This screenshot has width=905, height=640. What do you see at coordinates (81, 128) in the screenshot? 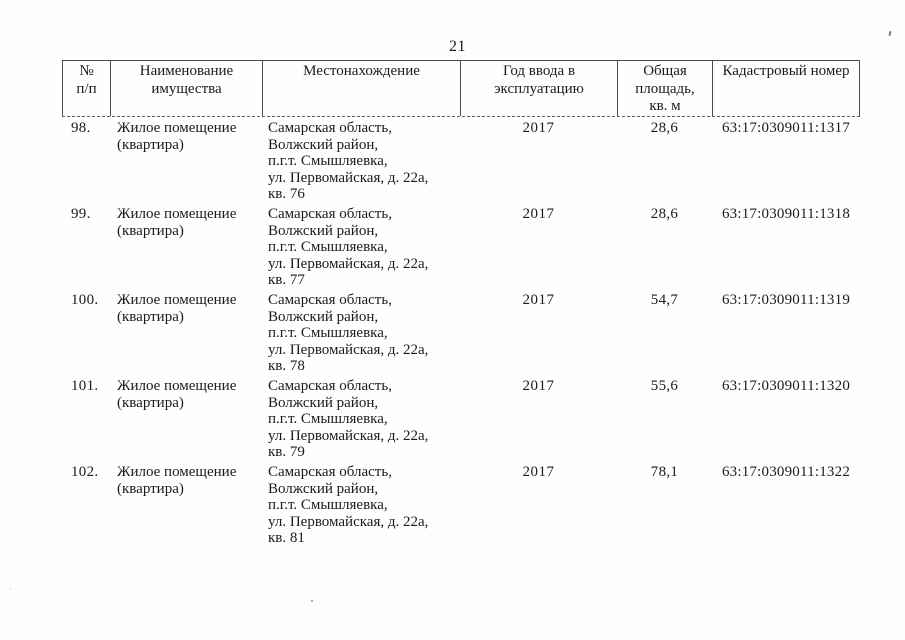
I see `cell-row-number: 98.` at bounding box center [81, 128].